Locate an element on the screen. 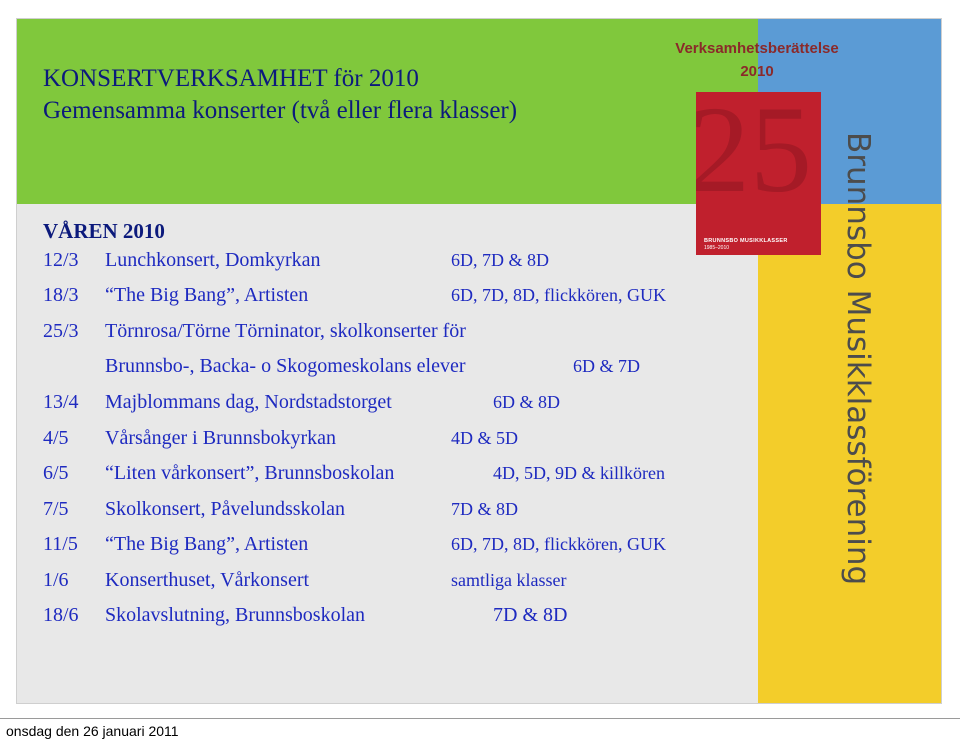 The image size is (960, 740). event-date: 13/4 is located at coordinates (61, 402).